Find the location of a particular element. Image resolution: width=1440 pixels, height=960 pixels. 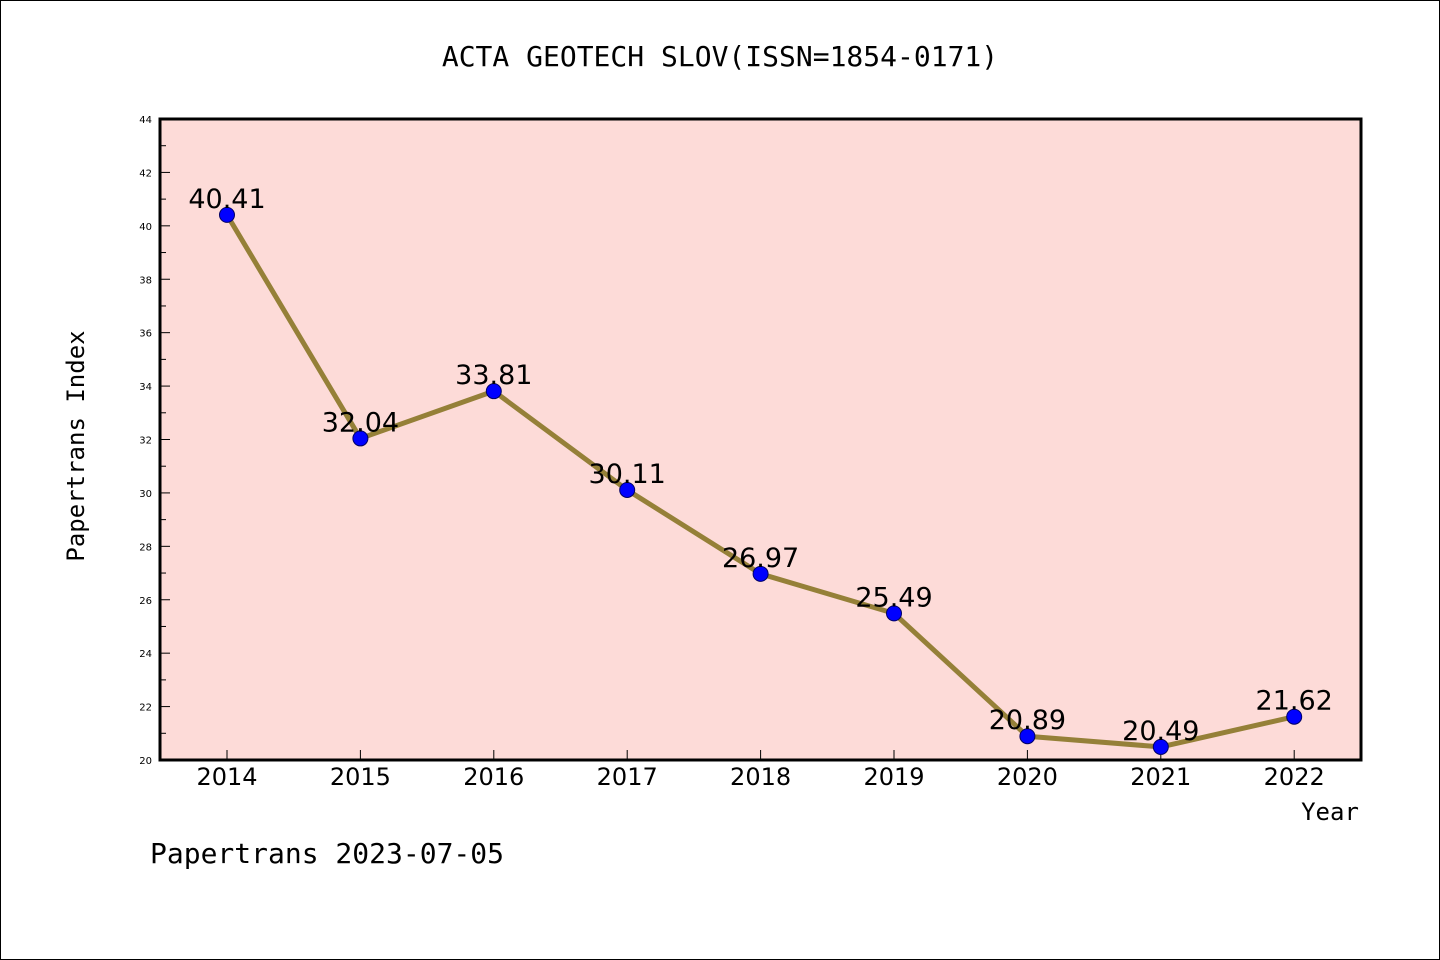

x-axis-ticks: 2014 2015 2016 2017 2018 2019 2020 2021 2022 is located at coordinates (760, 770).